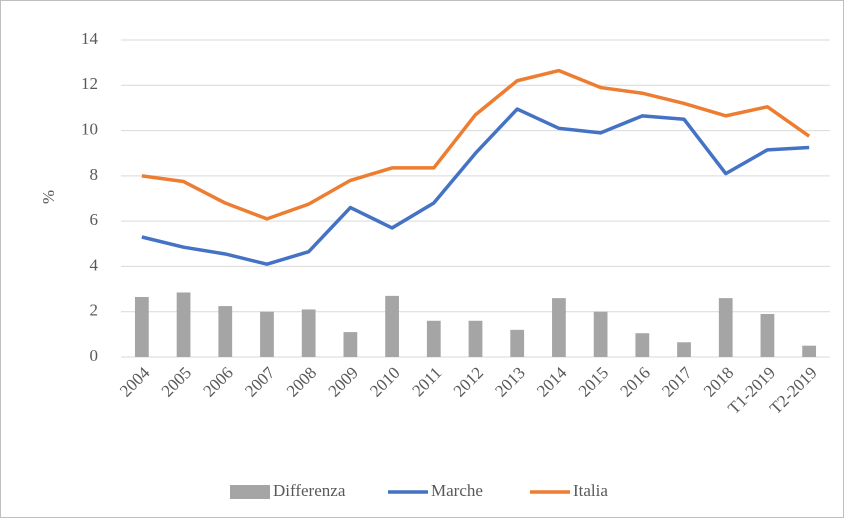  I want to click on y-tick-label: 10, so click(89, 128).